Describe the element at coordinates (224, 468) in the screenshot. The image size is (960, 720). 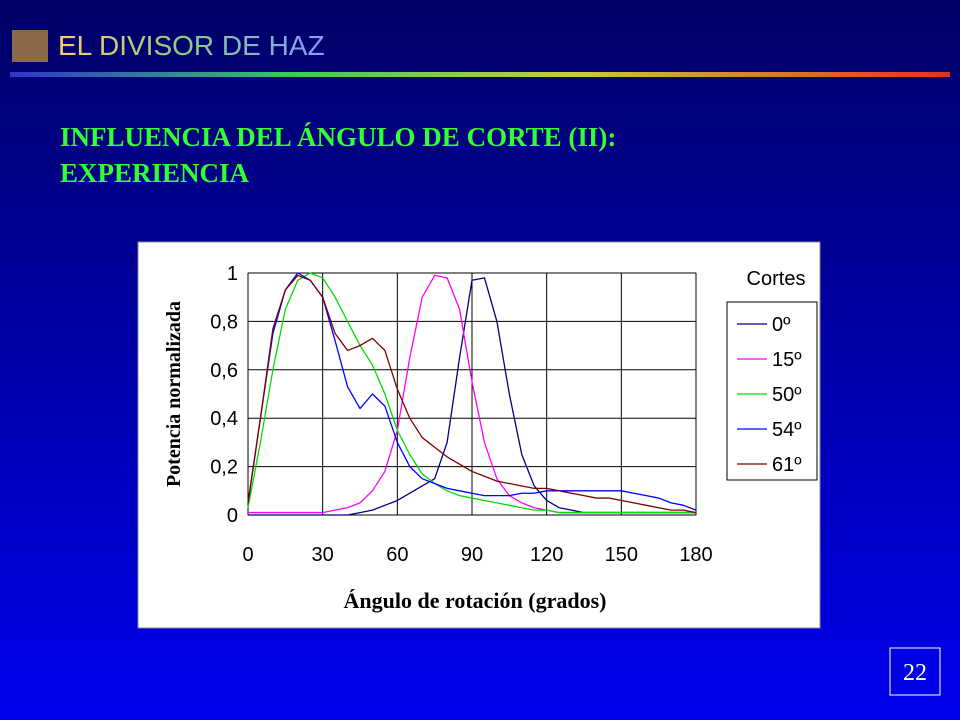
I see `y-tick-label: 0,2` at that location.